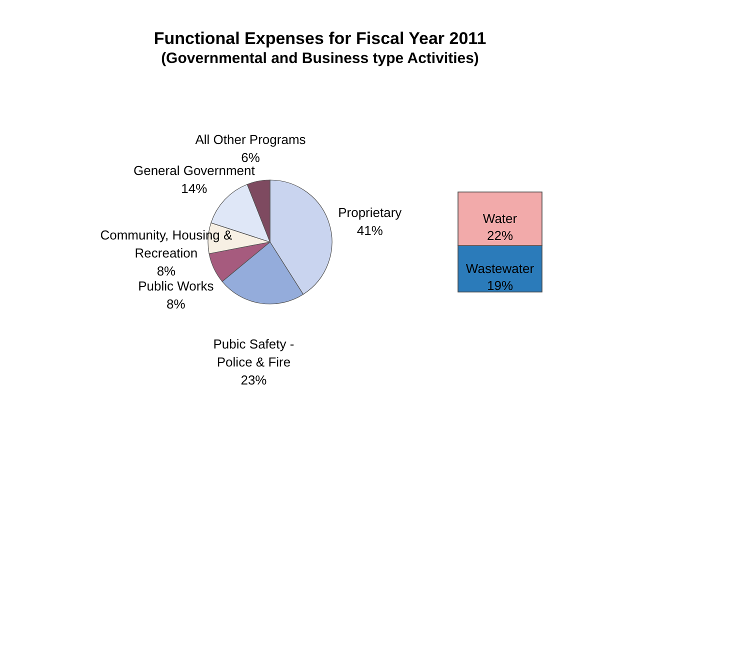 The height and width of the screenshot is (656, 752). Describe the element at coordinates (250, 157) in the screenshot. I see `data-label: 6%` at that location.